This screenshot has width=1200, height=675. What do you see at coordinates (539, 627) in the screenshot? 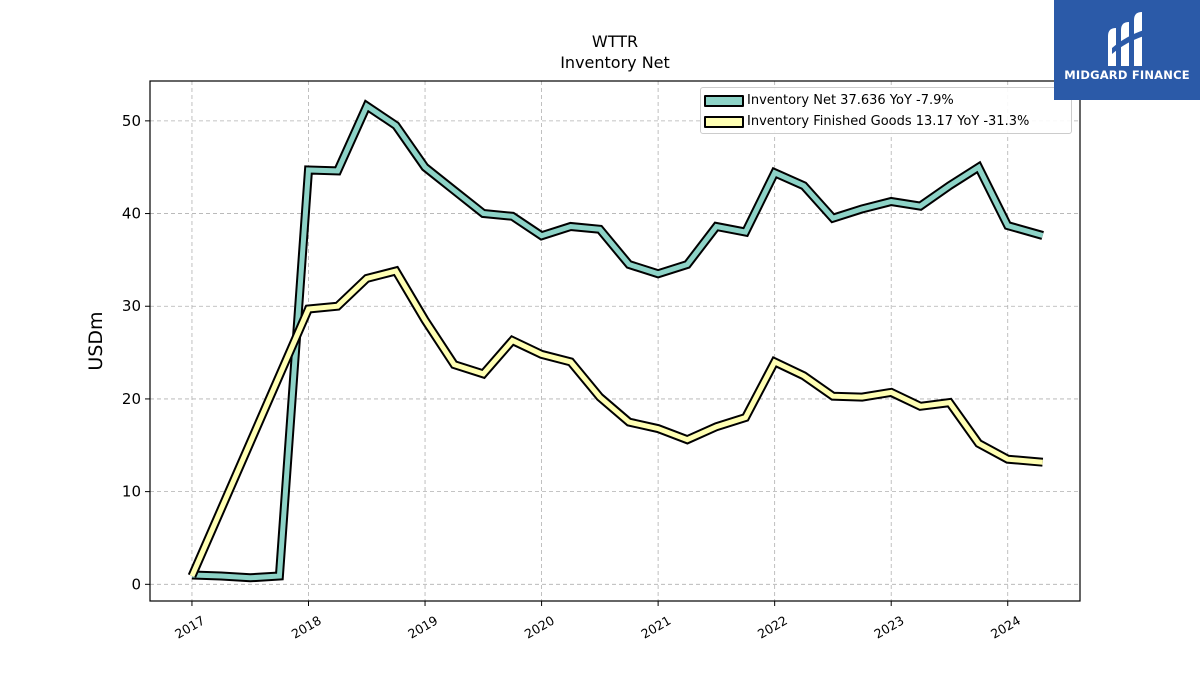
I see `x-tick-label: 2020` at bounding box center [539, 627].